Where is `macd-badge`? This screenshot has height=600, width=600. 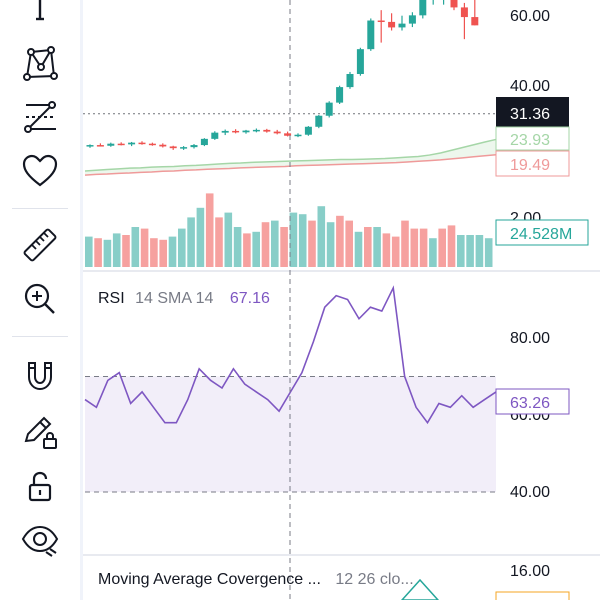
macd-badge is located at coordinates (532, 595).